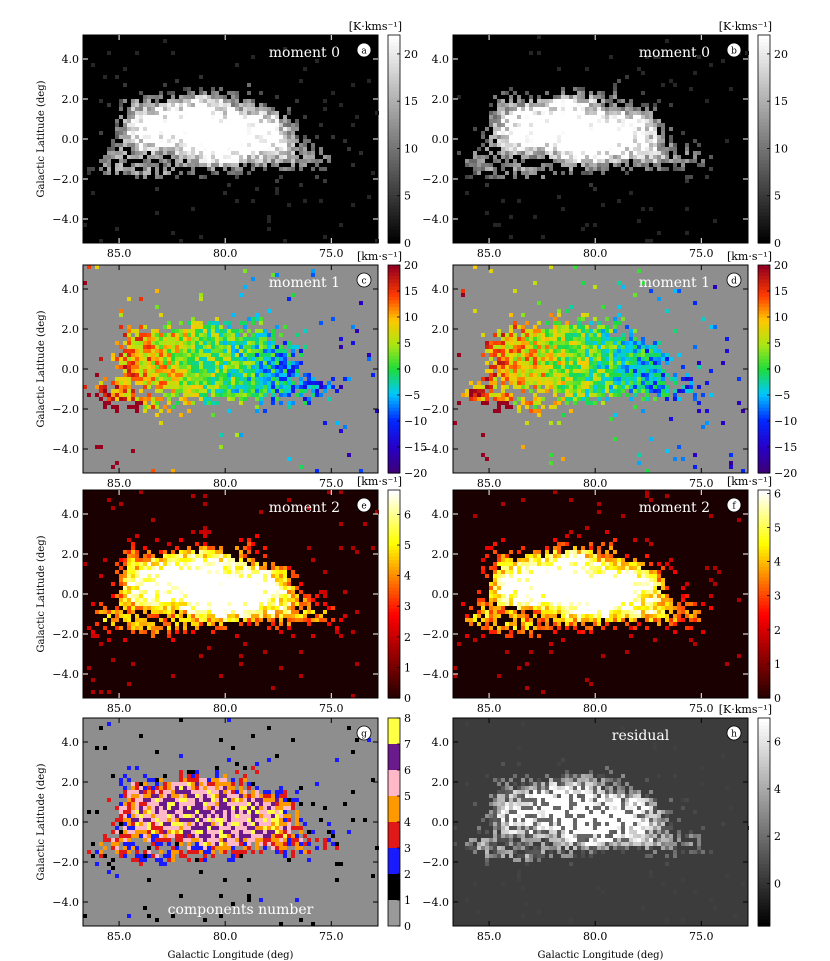  What do you see at coordinates (379, 256) in the screenshot?
I see `colorbar-unit: [km·s⁻¹]` at bounding box center [379, 256].